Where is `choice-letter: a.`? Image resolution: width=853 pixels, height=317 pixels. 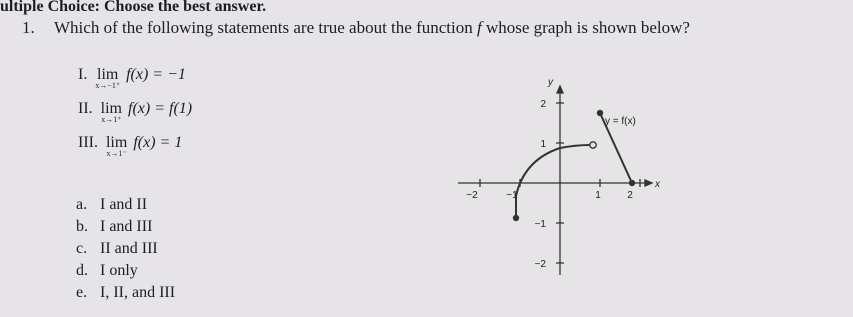
choice-letter: a. is located at coordinates (82, 204).